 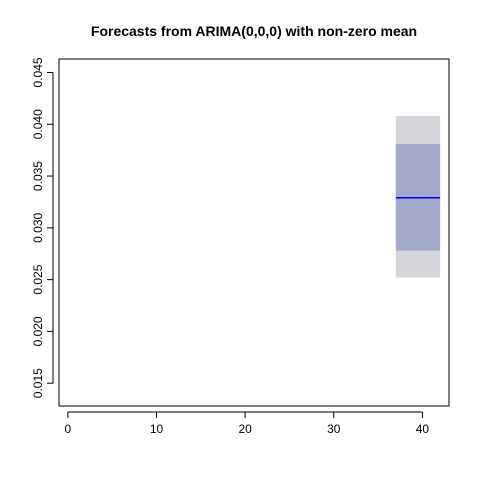 I want to click on x-tick-label: 40, so click(x=423, y=429).